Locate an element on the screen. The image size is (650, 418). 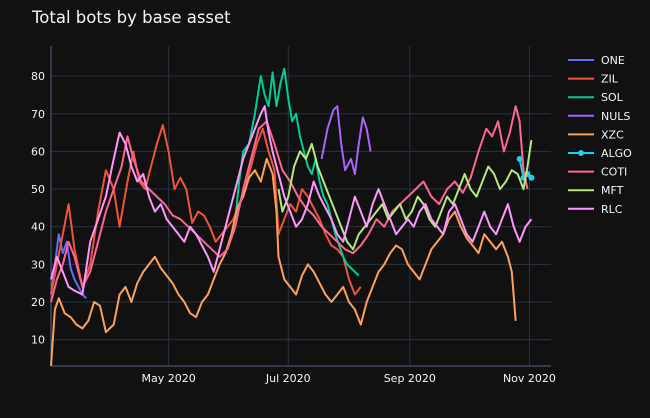
legend-label-coti: COTI is located at coordinates (614, 172).